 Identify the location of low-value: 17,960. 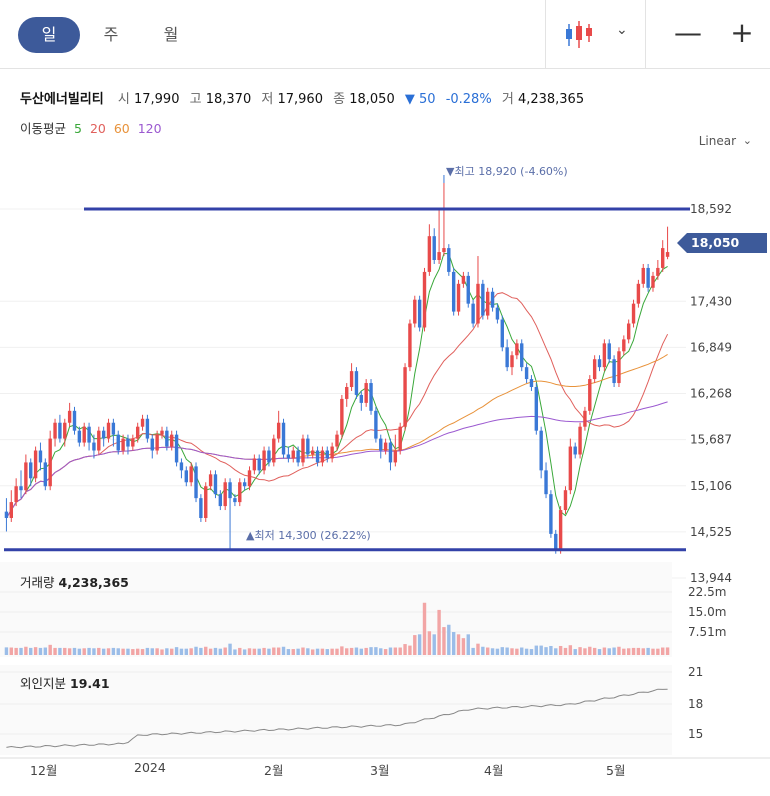
(300, 99).